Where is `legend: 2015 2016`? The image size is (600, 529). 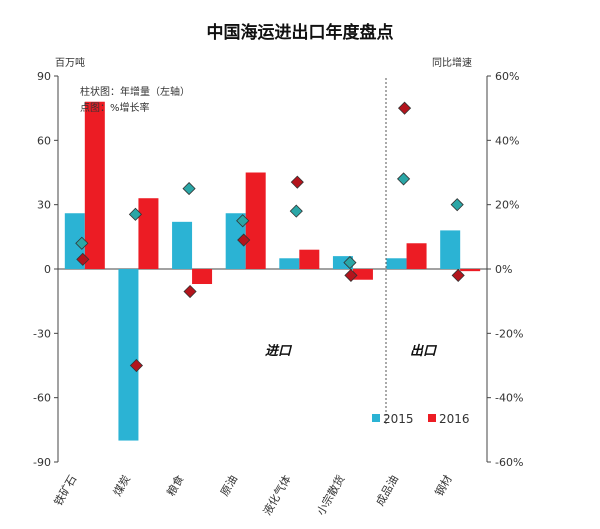 legend: 2015 2016 is located at coordinates (421, 419).